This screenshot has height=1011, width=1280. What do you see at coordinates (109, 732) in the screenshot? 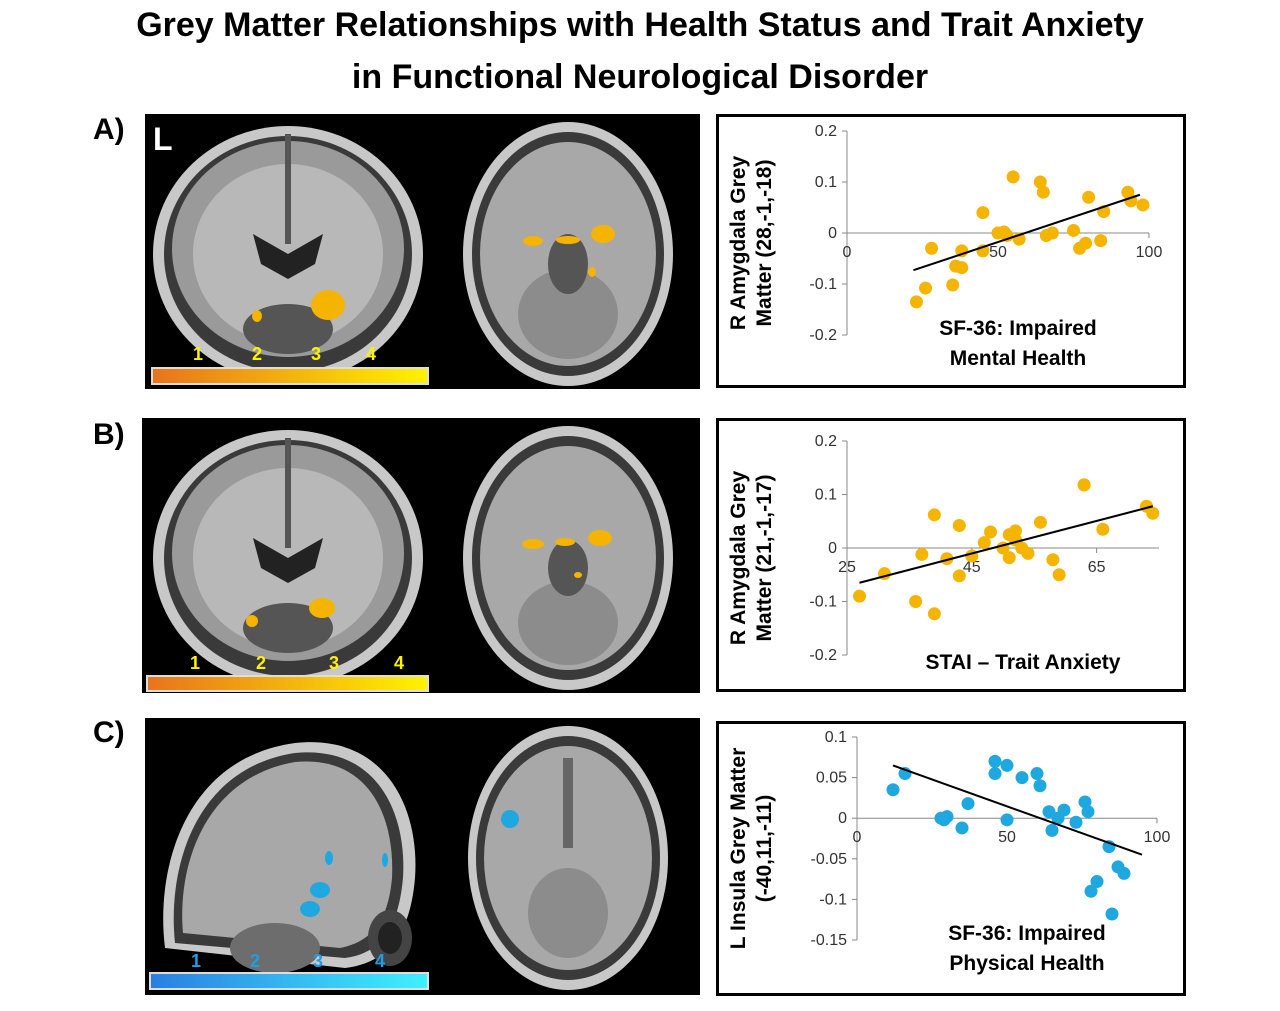
I see `panel-c-label: C)` at bounding box center [109, 732].